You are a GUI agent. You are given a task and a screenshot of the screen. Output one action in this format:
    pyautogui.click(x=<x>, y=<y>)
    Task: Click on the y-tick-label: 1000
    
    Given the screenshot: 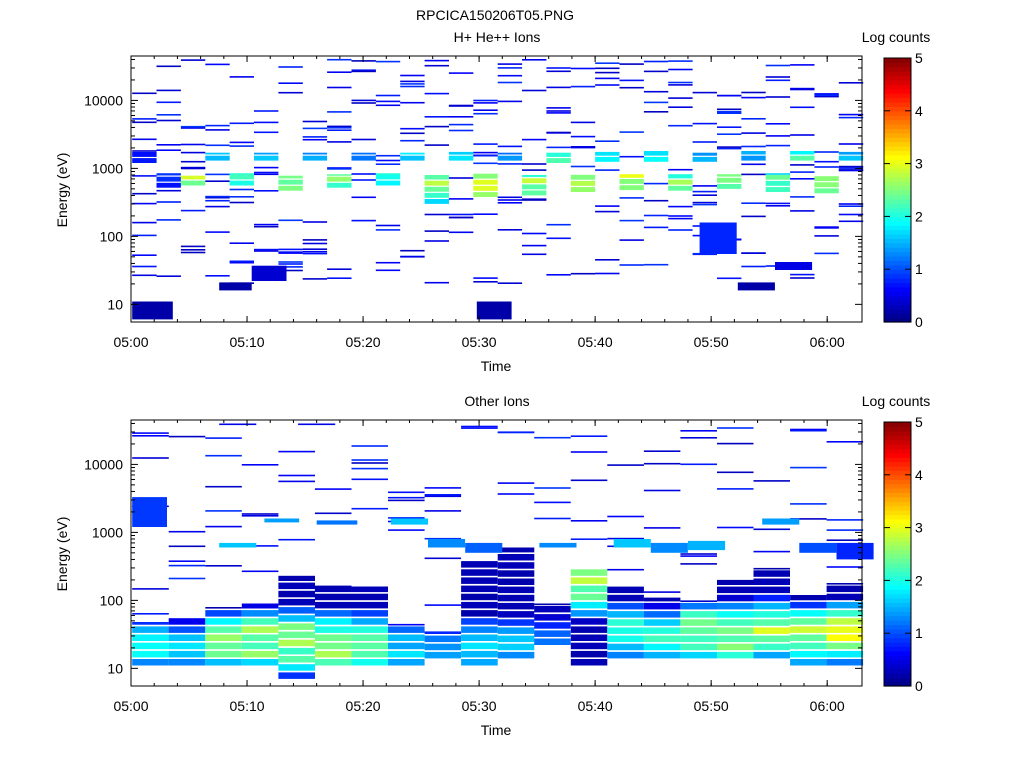 What is the action you would take?
    pyautogui.click(x=107, y=532)
    